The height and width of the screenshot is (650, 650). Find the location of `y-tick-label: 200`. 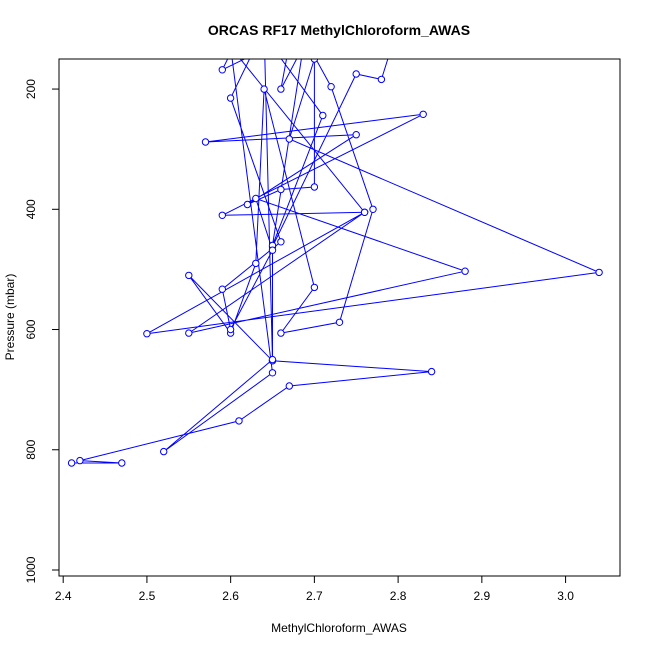

y-tick-label: 200 is located at coordinates (31, 89).